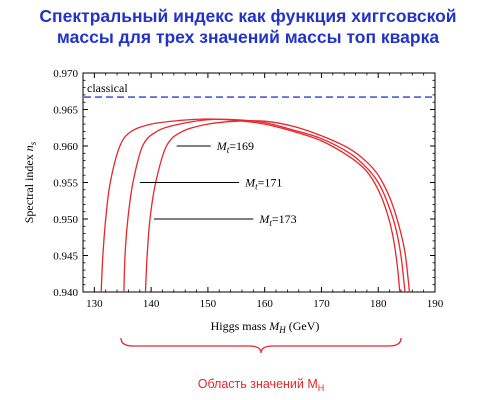 The image size is (490, 400). What do you see at coordinates (248, 37) in the screenshot?
I see `slide-title-line-2: массы для трех значений массы топ кварка` at bounding box center [248, 37].